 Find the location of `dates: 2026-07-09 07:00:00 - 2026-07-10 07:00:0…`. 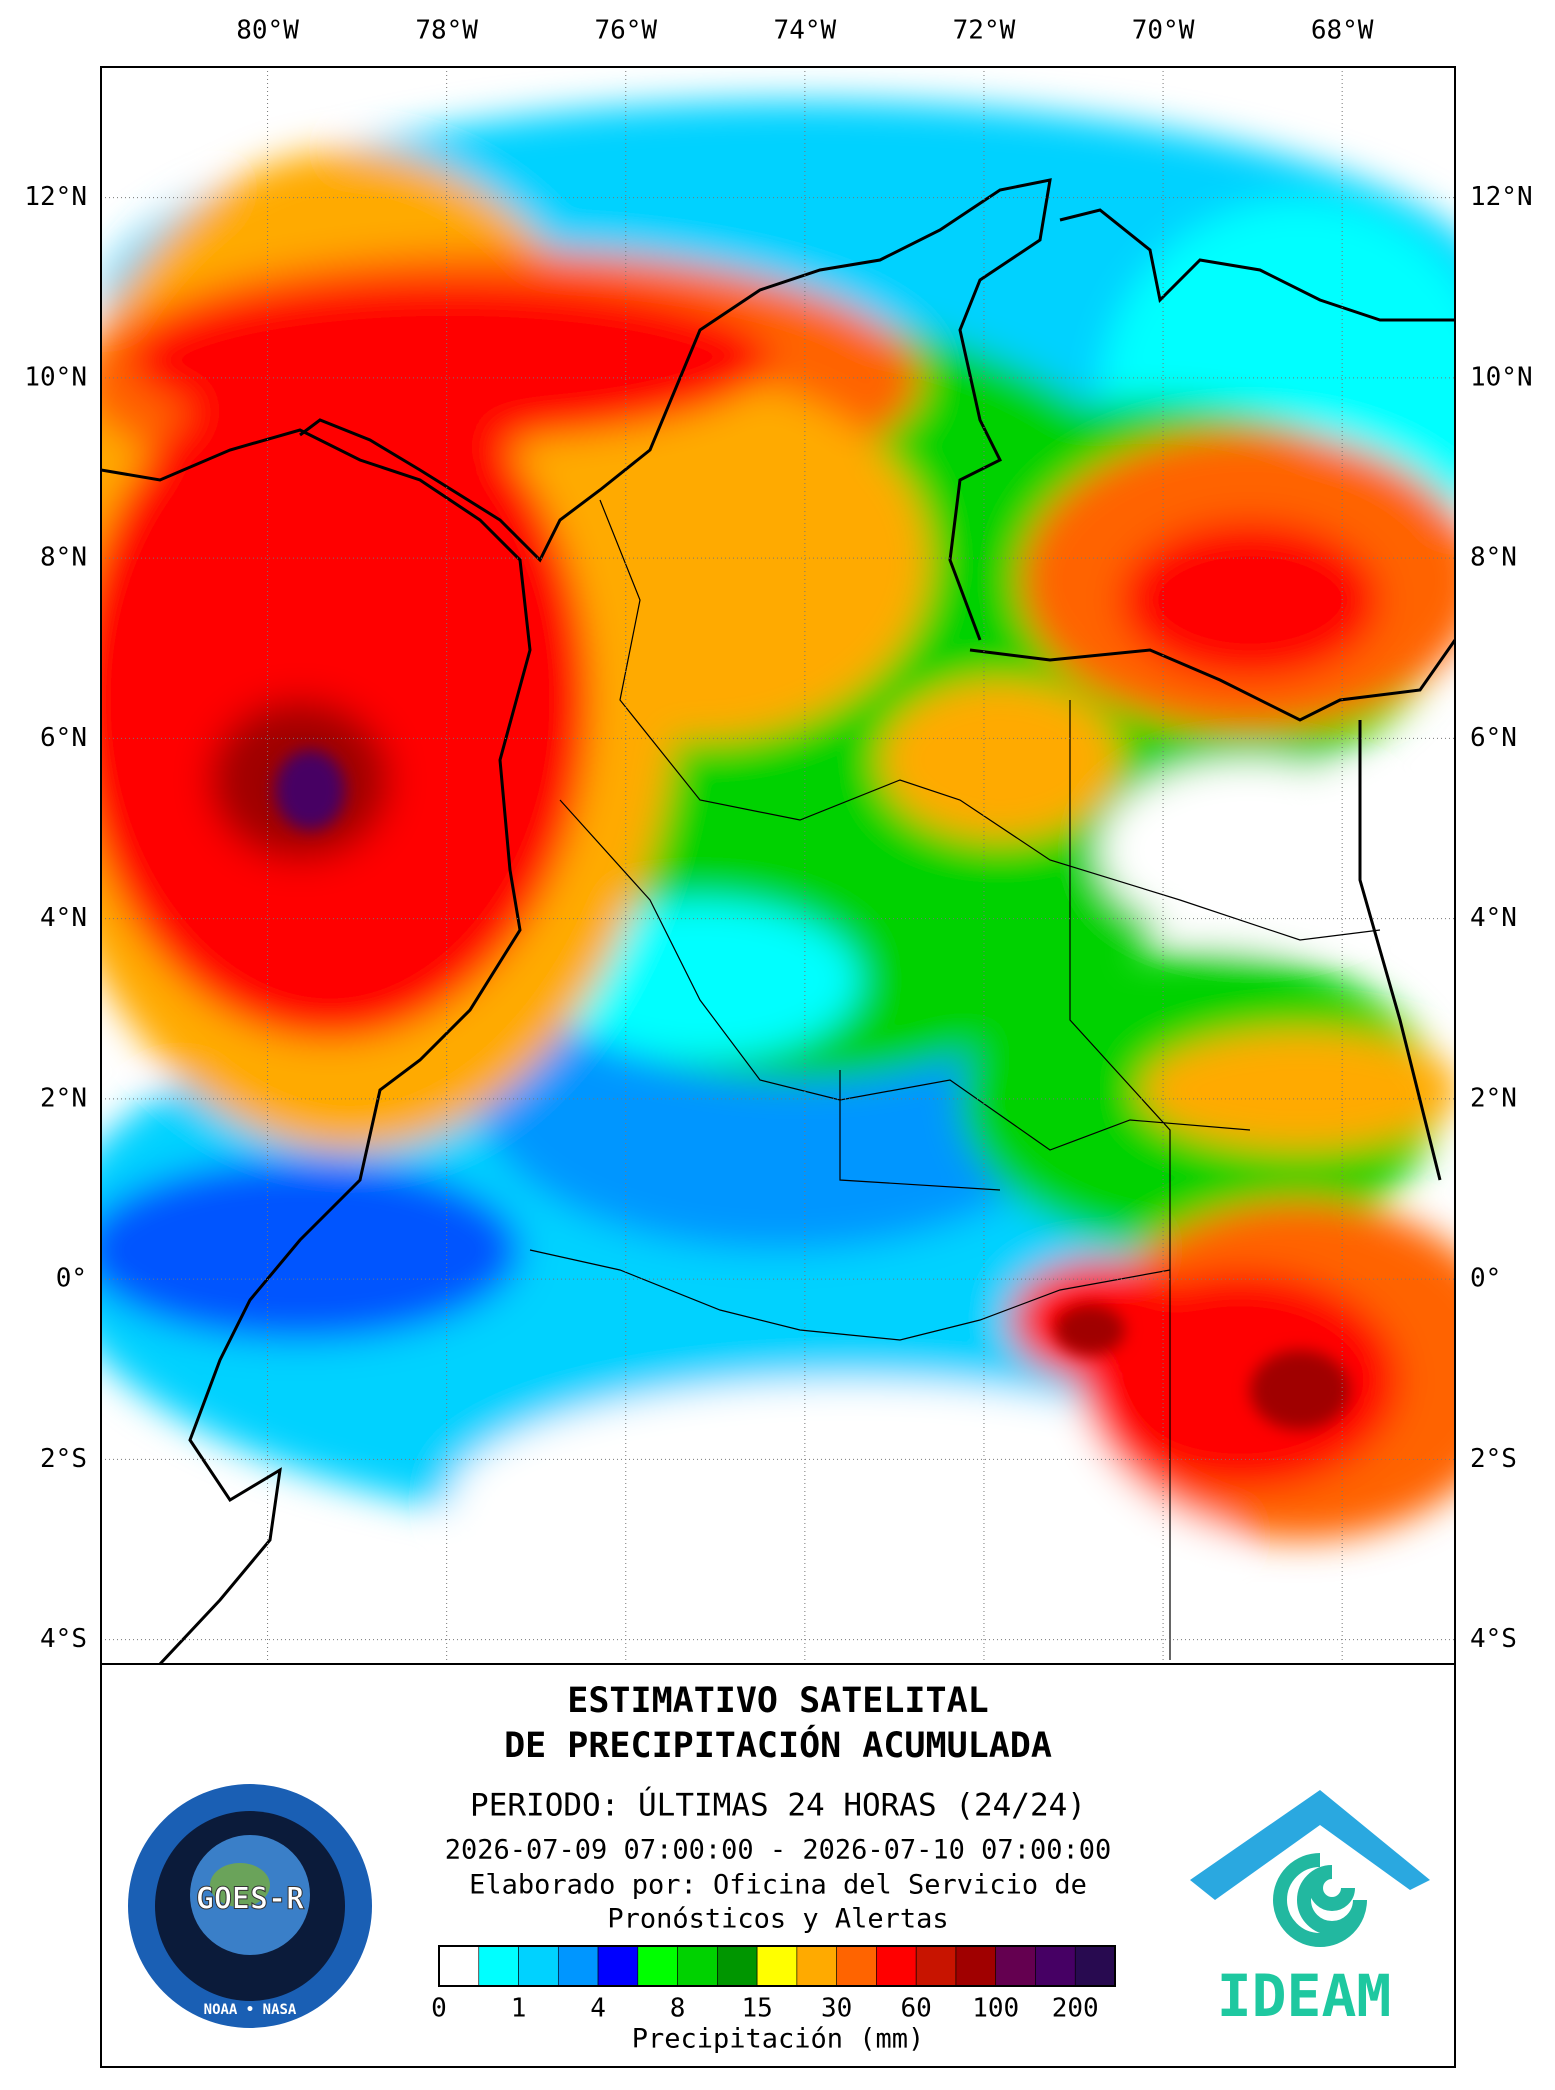

dates: 2026-07-09 07:00:00 - 2026-07-10 07:00:0… is located at coordinates (778, 1850).